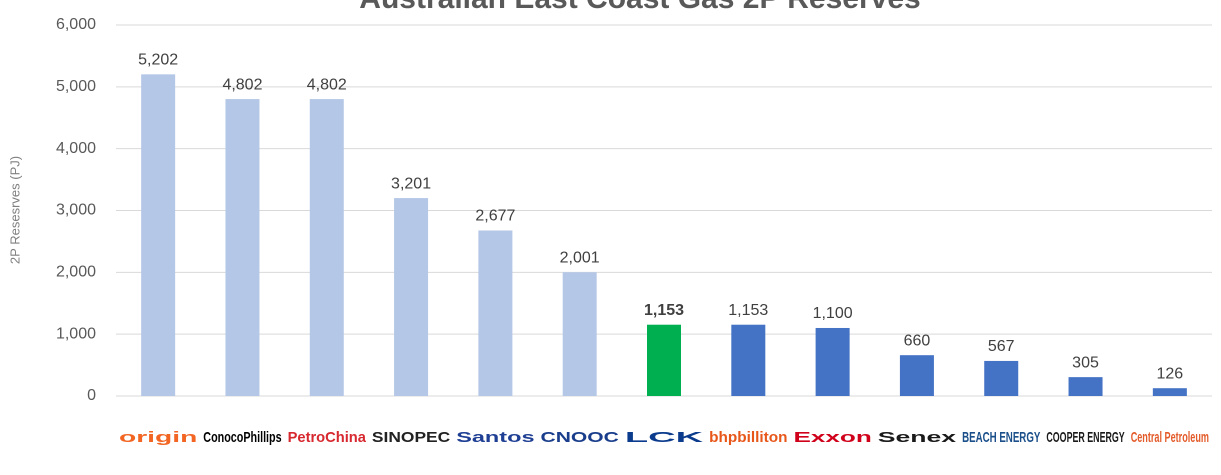 The image size is (1221, 475). Describe the element at coordinates (495, 216) in the screenshot. I see `value-label: 2,677` at that location.